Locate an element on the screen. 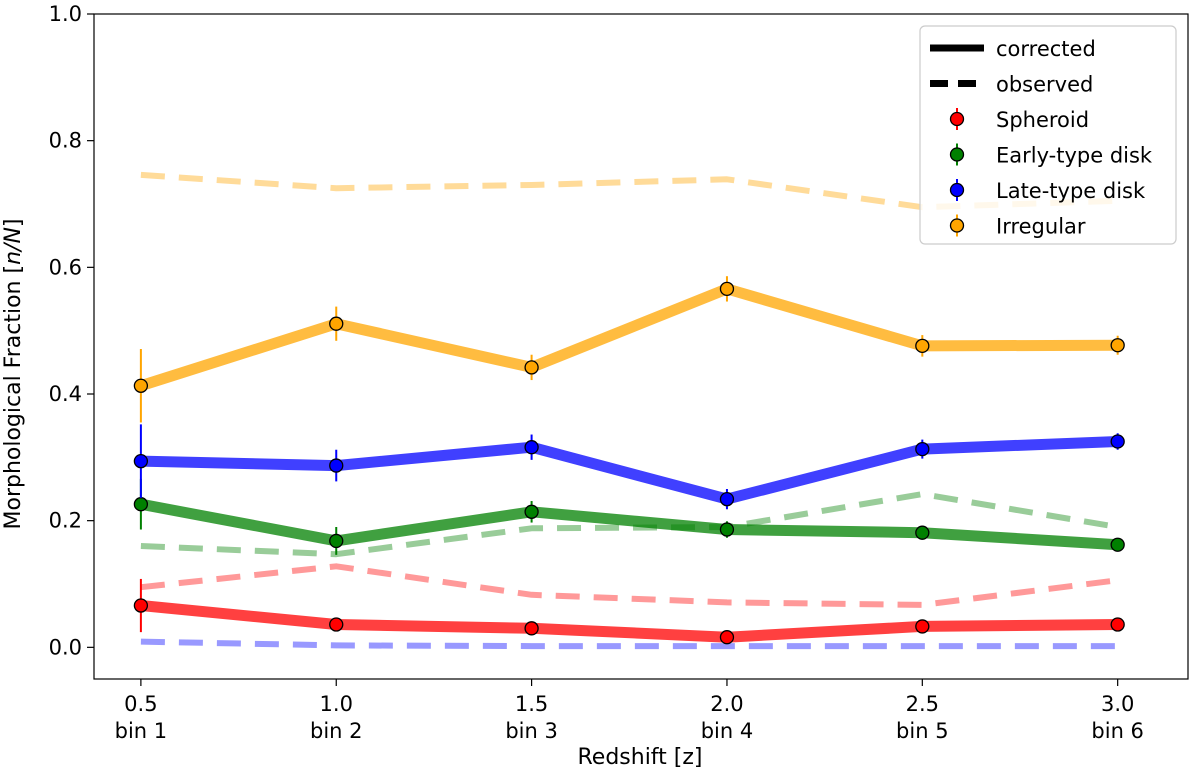  x-tick-bin-label: bin 3 is located at coordinates (531, 731).